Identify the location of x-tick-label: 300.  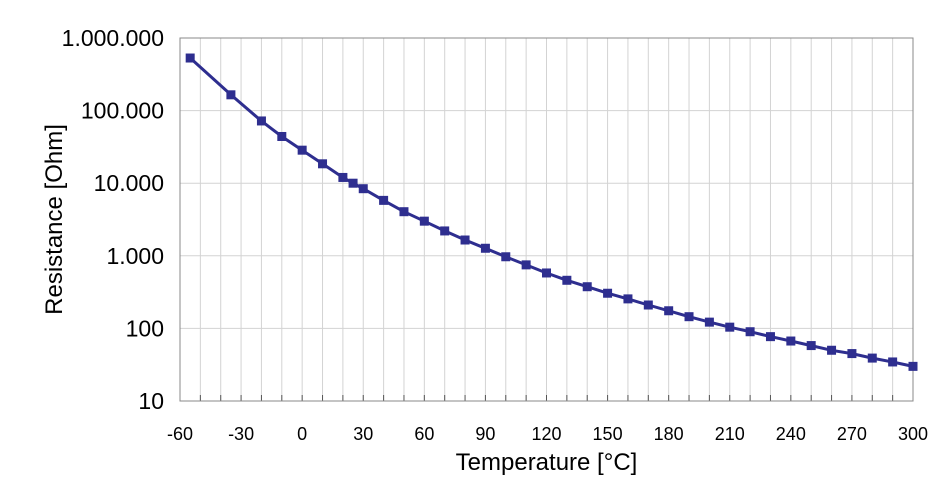
(913, 434).